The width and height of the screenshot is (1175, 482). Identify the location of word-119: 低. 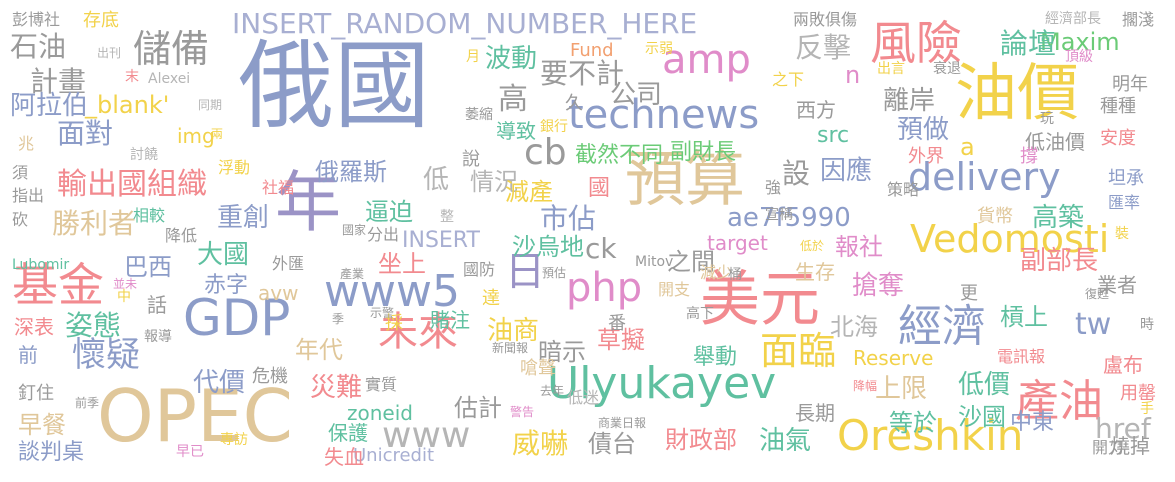
(436, 180).